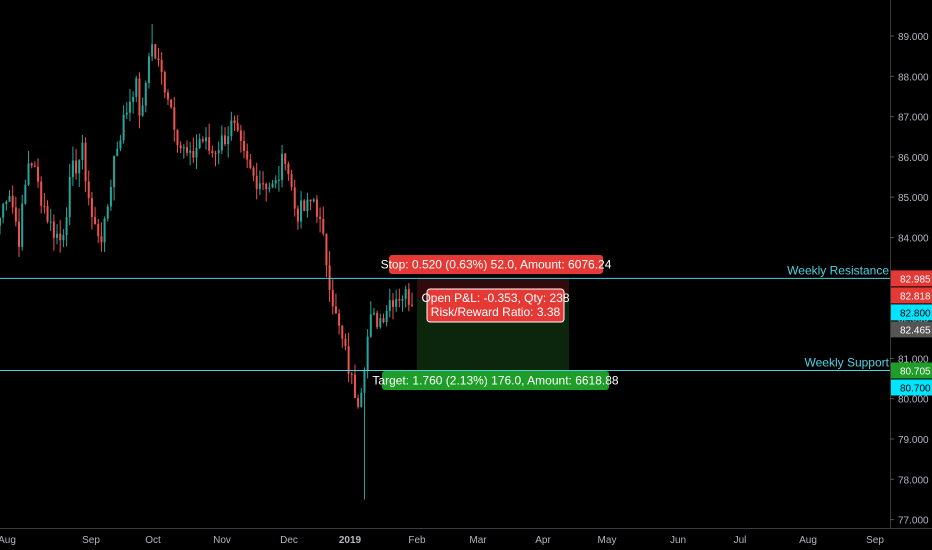  I want to click on price-tick-label: 87.000, so click(913, 118).